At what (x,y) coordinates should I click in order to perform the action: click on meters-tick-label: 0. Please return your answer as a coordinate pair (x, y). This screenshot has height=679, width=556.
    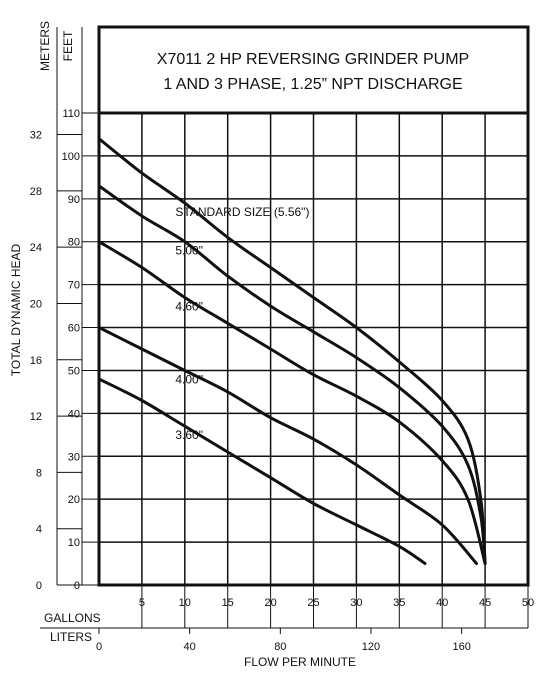
    Looking at the image, I should click on (39, 586).